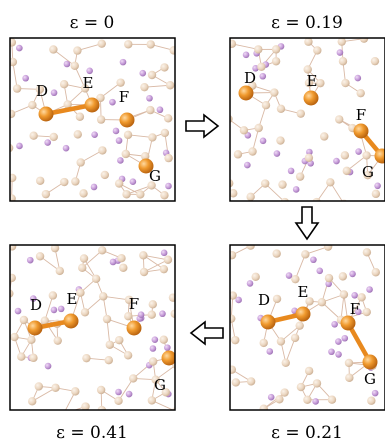  What do you see at coordinates (307, 23) in the screenshot?
I see `strain-label-p2: ε = 0.19` at bounding box center [307, 23].